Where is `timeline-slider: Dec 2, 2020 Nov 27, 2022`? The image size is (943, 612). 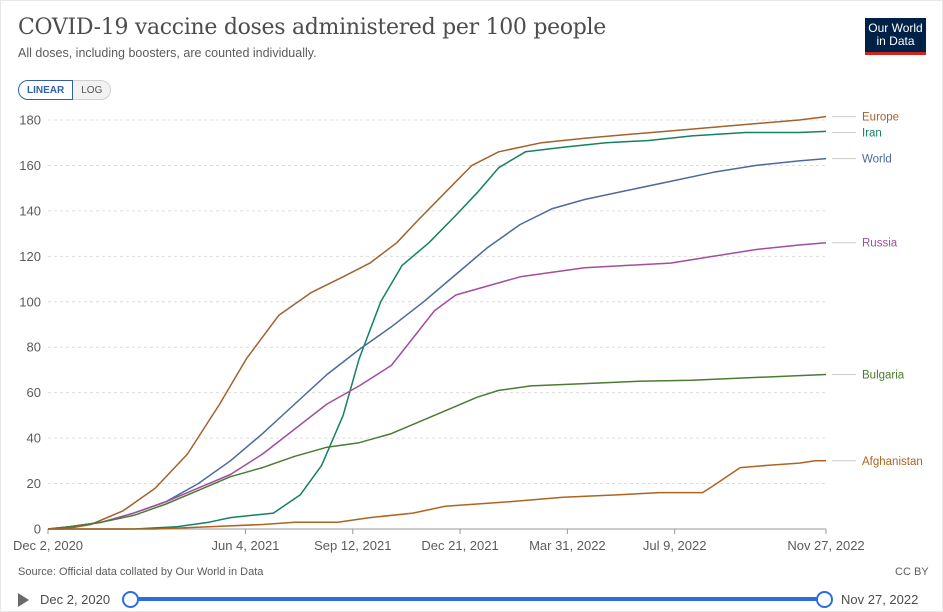 timeline-slider: Dec 2, 2020 Nov 27, 2022 is located at coordinates (471, 600).